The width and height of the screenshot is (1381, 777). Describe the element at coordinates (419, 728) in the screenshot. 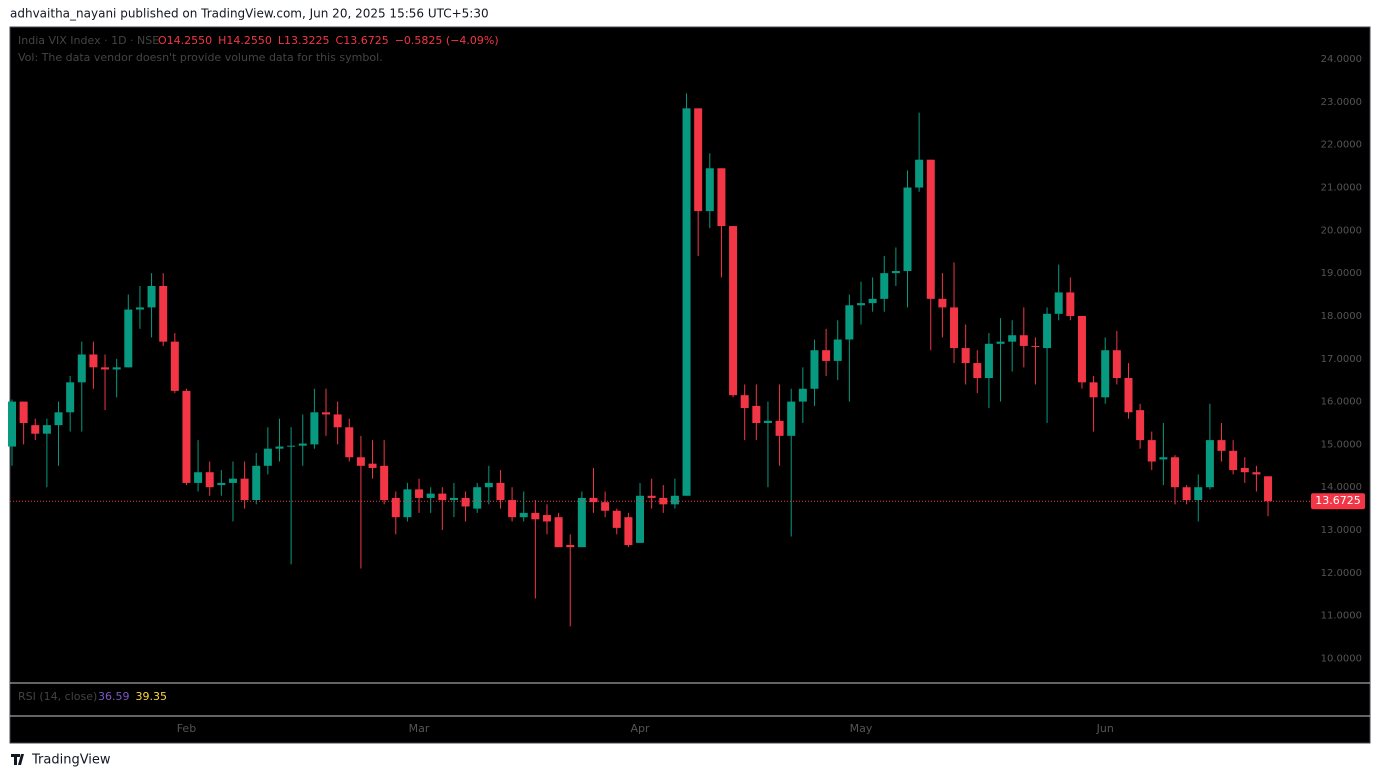

I see `x-tick-label: Mar` at that location.